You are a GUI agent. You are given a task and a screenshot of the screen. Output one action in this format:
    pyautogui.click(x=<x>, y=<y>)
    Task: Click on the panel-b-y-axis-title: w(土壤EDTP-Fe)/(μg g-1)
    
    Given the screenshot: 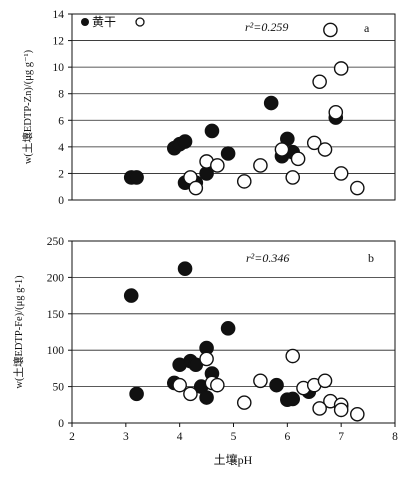 What is the action you would take?
    pyautogui.click(x=18, y=332)
    